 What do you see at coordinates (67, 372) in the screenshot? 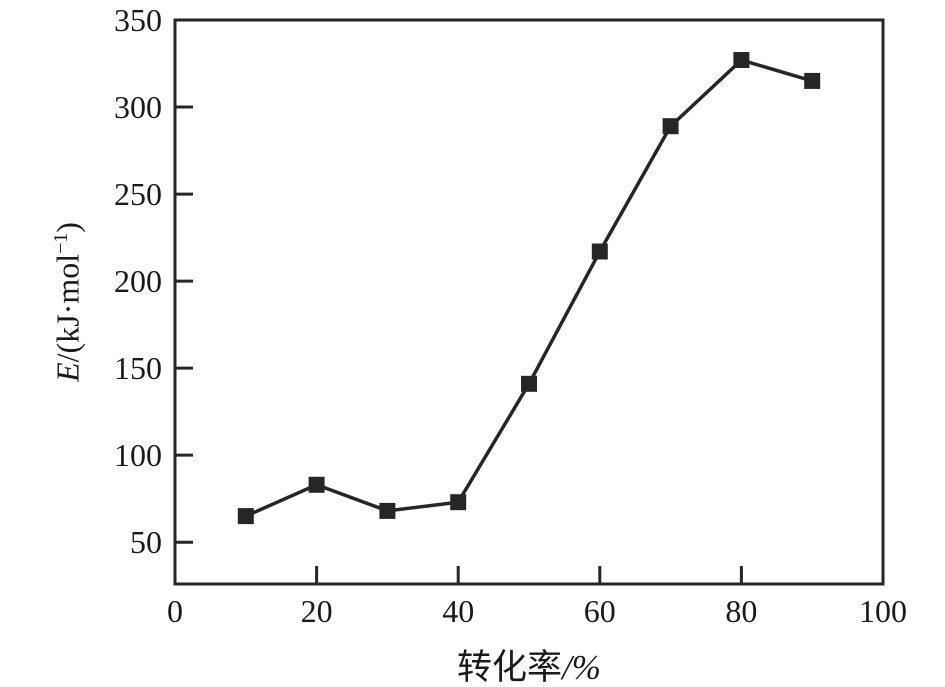
I see `y-axis-symbol: E` at bounding box center [67, 372].